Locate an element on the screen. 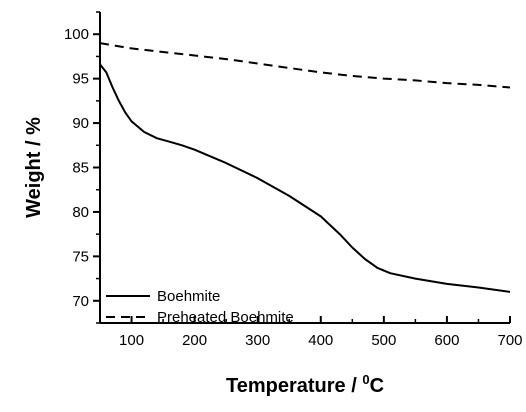 The width and height of the screenshot is (526, 412). x-axis-ticks: 100 200 300 400 500 600 700 is located at coordinates (321, 332).